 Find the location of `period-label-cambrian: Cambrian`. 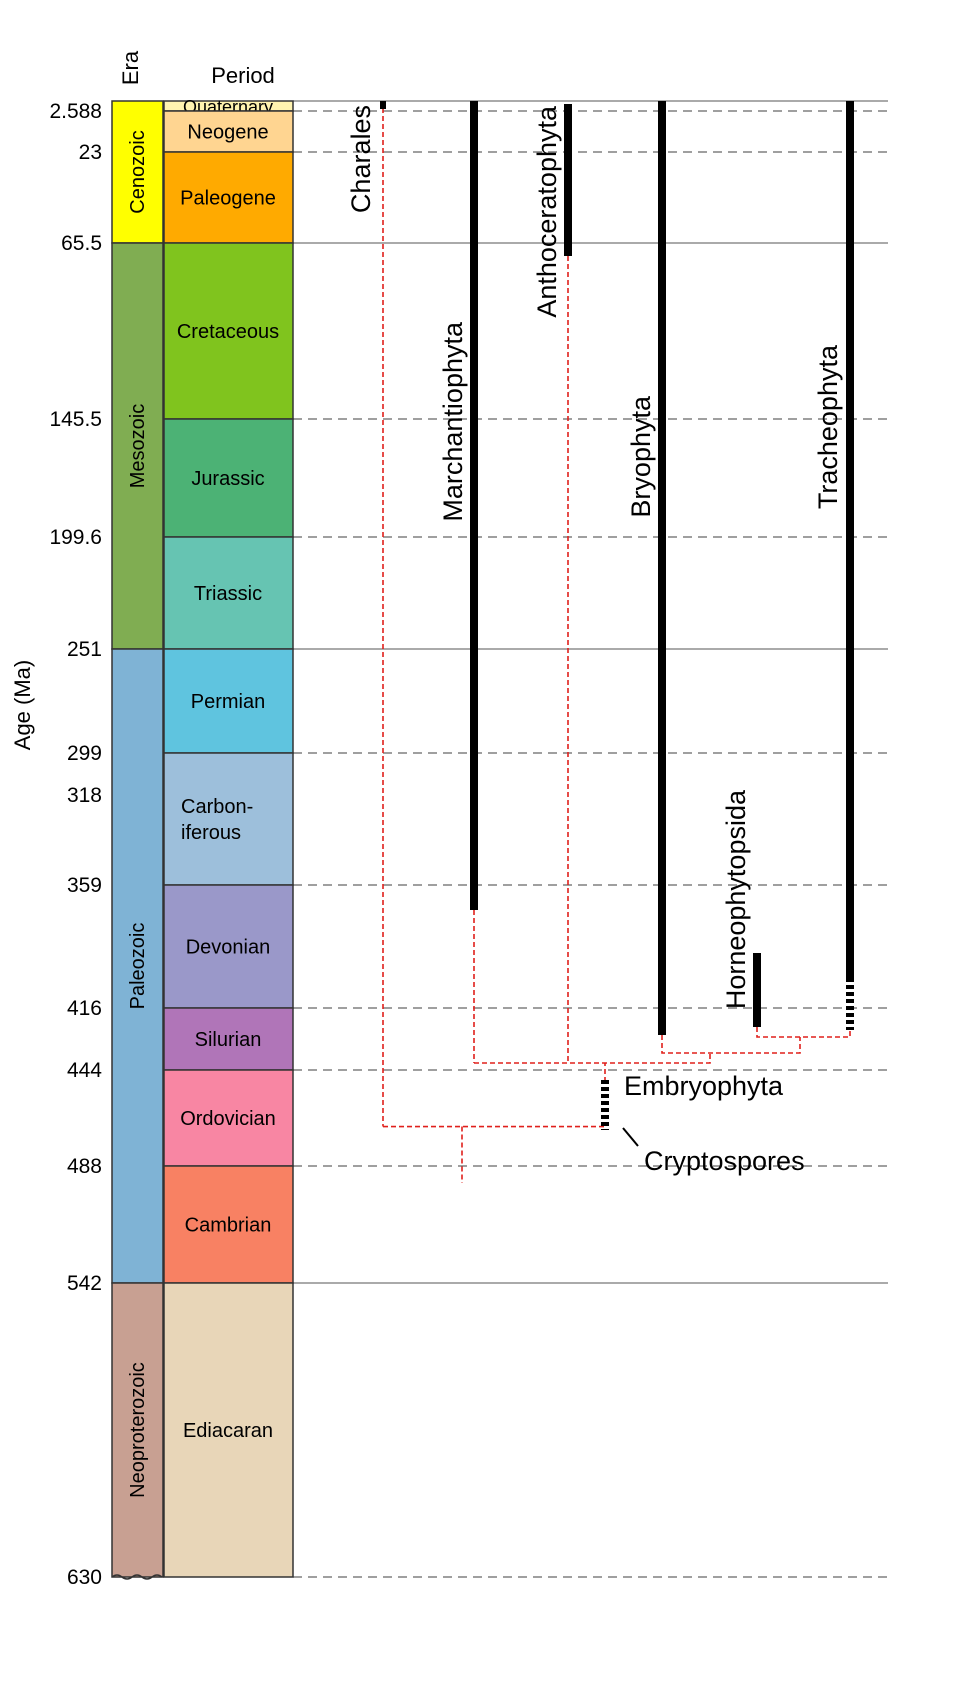

period-label-cambrian: Cambrian is located at coordinates (228, 1226).